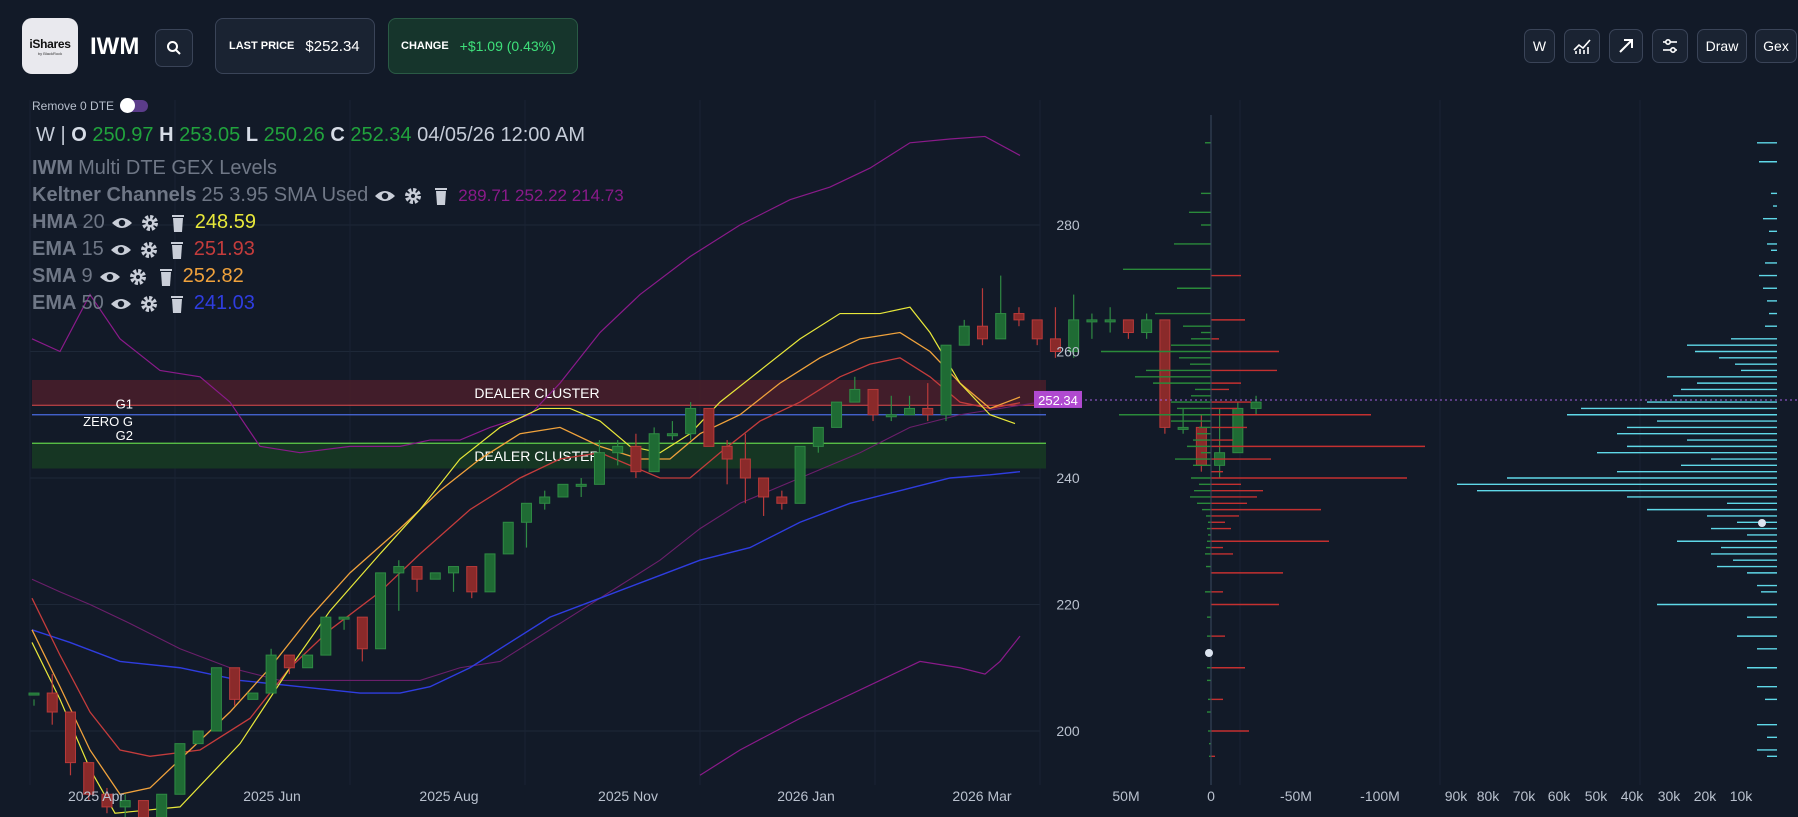 Image resolution: width=1798 pixels, height=817 pixels. What do you see at coordinates (225, 222) in the screenshot?
I see `indicator-value: 248.59` at bounding box center [225, 222].